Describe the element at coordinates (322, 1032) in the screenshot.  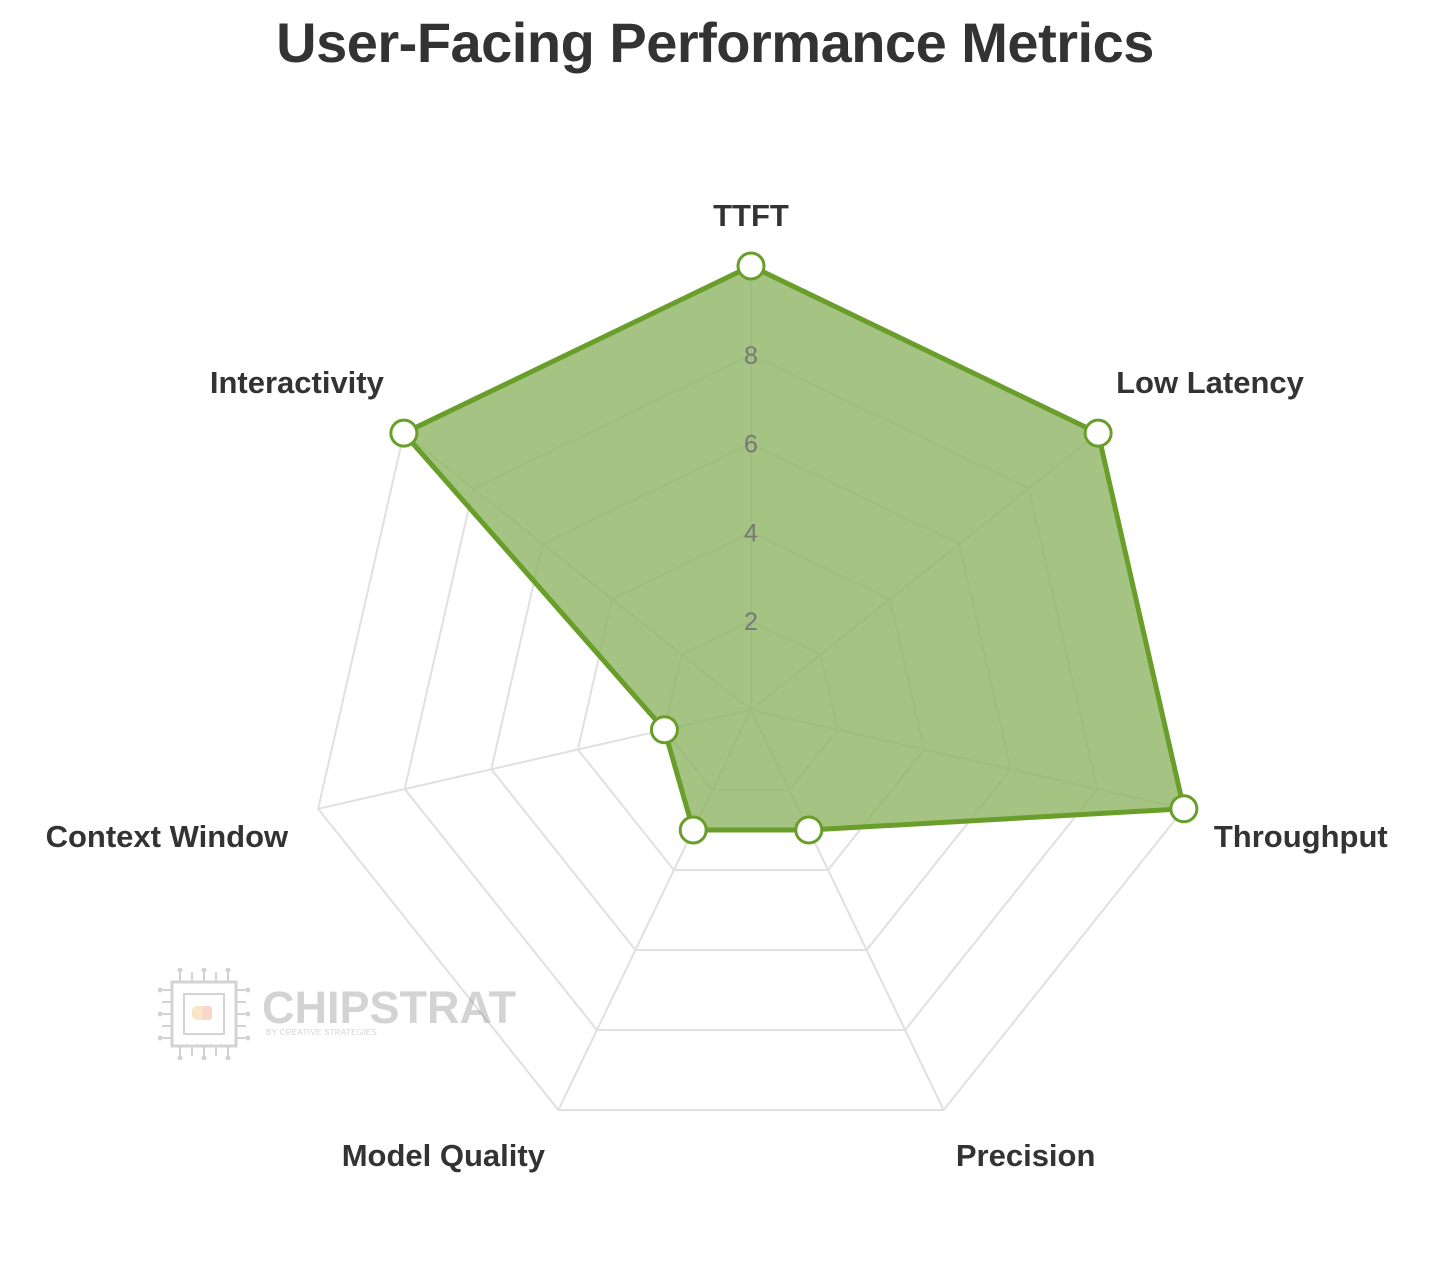
I see `watermark-tagline: BY CREATIVE STRATEGIES` at that location.